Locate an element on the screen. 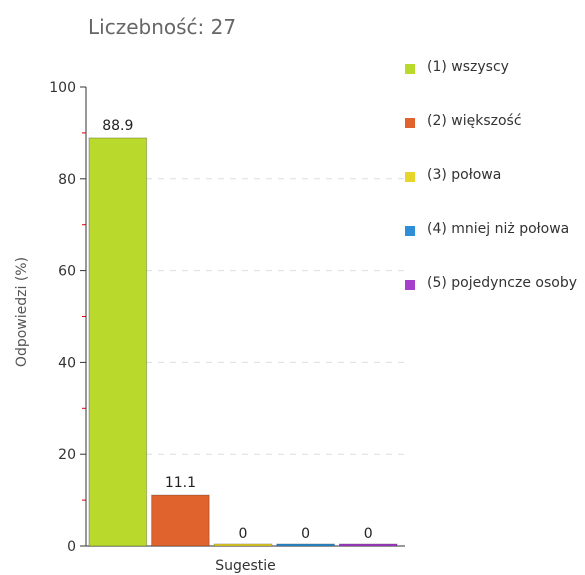 This screenshot has height=575, width=585. legend-item: (5) pojedyncze osoby is located at coordinates (493, 303).